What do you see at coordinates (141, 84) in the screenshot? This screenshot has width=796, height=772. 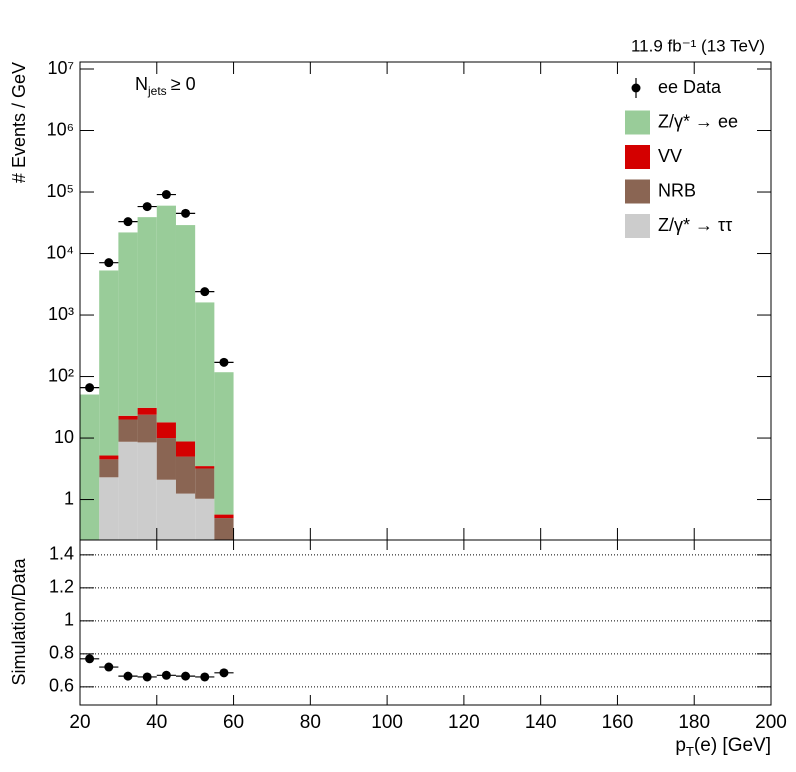 I see `annotation-base: N` at bounding box center [141, 84].